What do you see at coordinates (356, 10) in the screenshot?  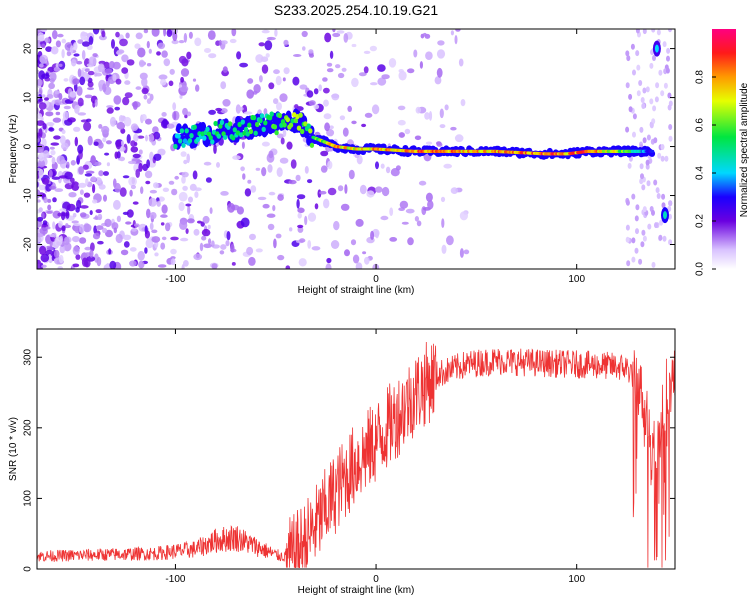 I see `chart-title: S233.2025.254.10.19.G21` at bounding box center [356, 10].